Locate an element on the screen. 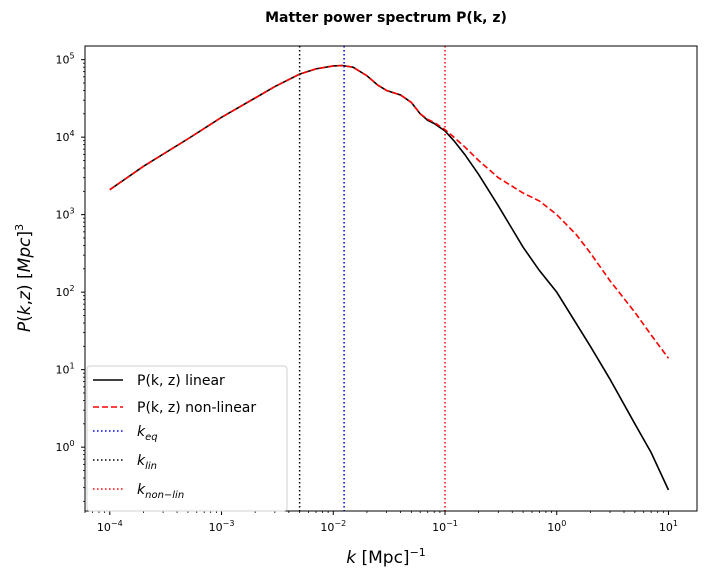 Image resolution: width=706 pixels, height=579 pixels. y-axis-ticks: 10⁰ 10¹ 10² 10³ 10⁴ 10⁵ is located at coordinates (70, 277).